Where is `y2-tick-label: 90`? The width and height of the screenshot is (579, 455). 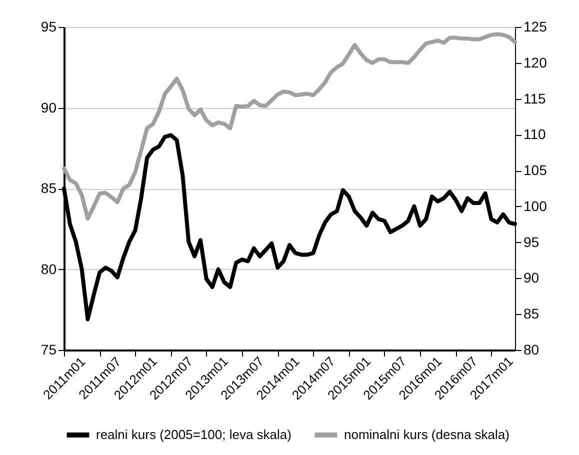 y2-tick-label: 90 is located at coordinates (532, 278).